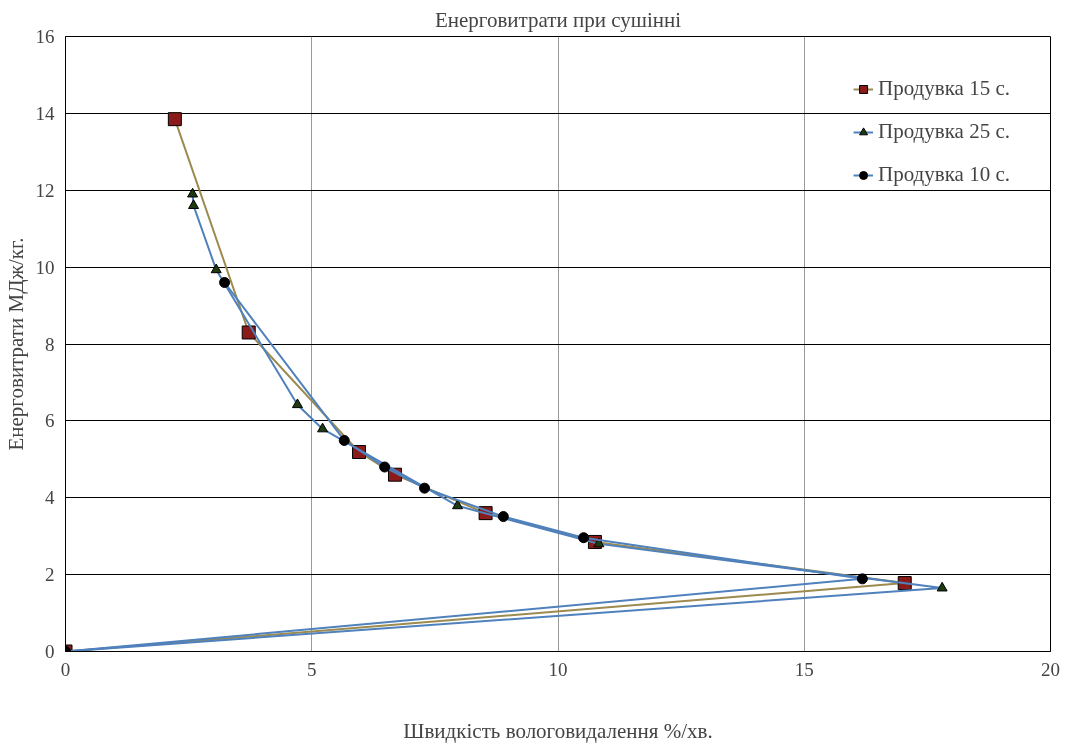  Describe the element at coordinates (944, 88) in the screenshot. I see `legend-label: Продувка 15 с.` at that location.